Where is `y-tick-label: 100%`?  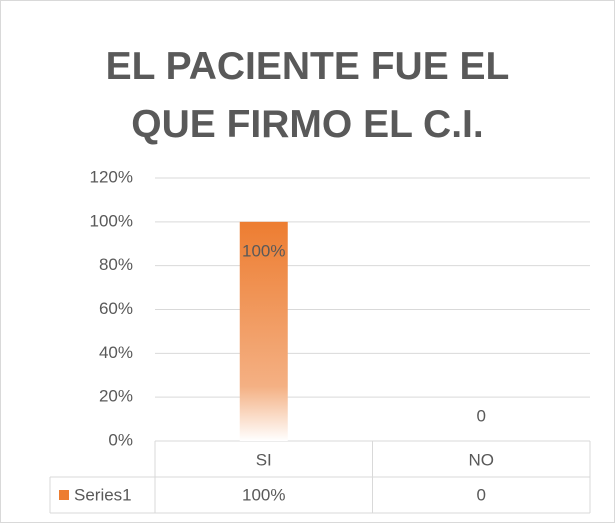
y-tick-label: 100% is located at coordinates (111, 220).